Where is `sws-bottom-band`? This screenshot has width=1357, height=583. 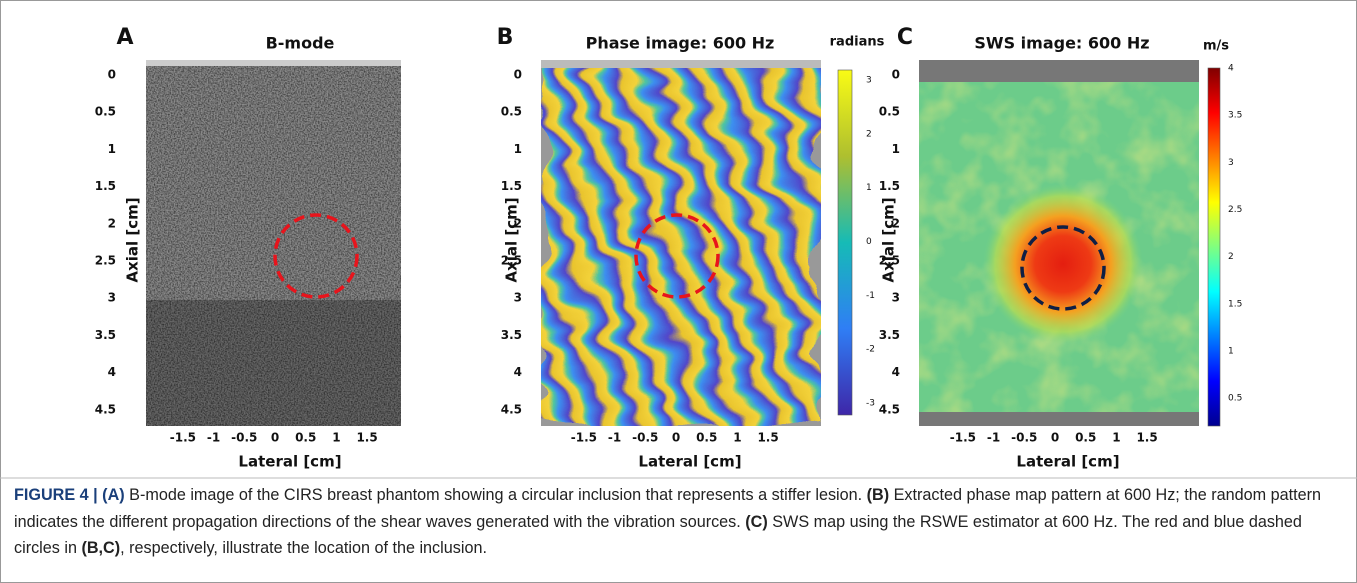
sws-bottom-band is located at coordinates (1059, 419).